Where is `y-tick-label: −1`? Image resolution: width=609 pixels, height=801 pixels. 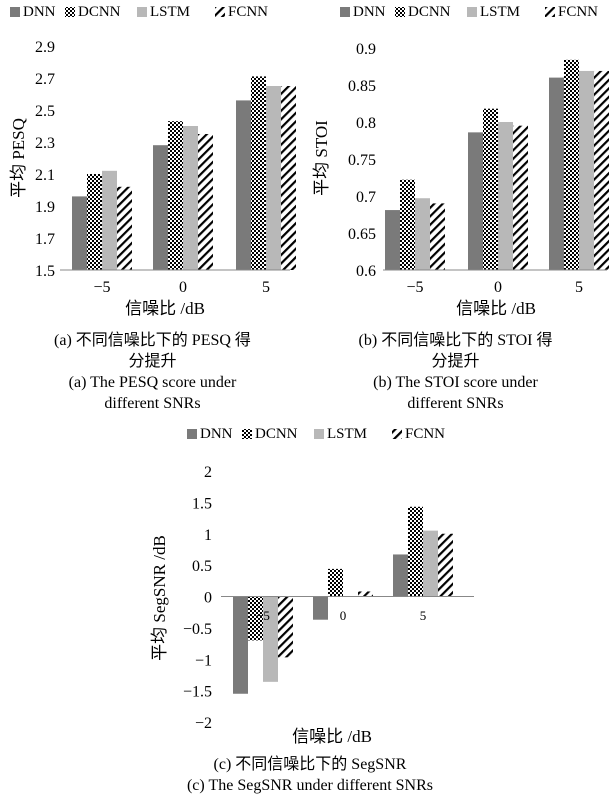 y-tick-label: −1 is located at coordinates (203, 660).